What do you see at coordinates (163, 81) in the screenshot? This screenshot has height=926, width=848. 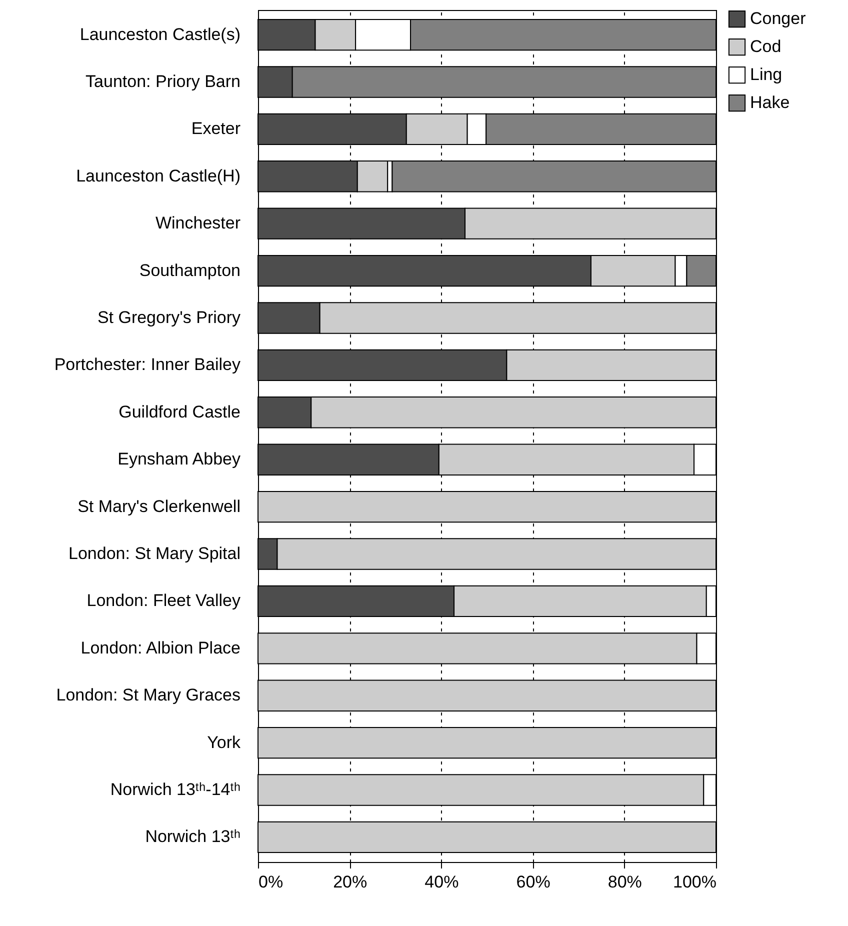 I see `y-tick-label: Taunton: Priory Barn` at bounding box center [163, 81].